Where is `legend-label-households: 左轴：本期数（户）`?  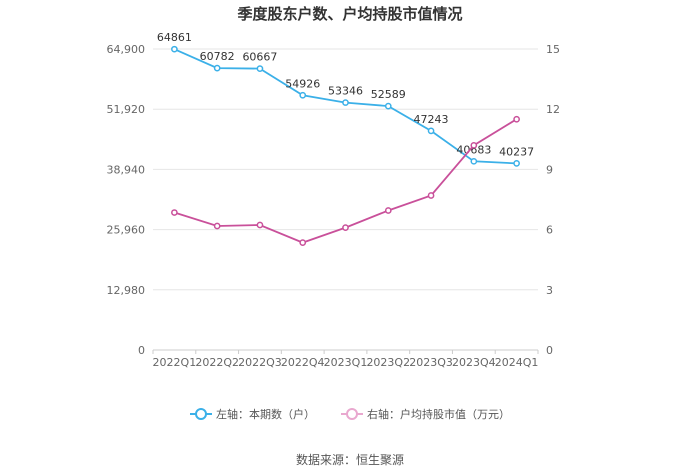 legend-label-households: 左轴：本期数（户） is located at coordinates (265, 414).